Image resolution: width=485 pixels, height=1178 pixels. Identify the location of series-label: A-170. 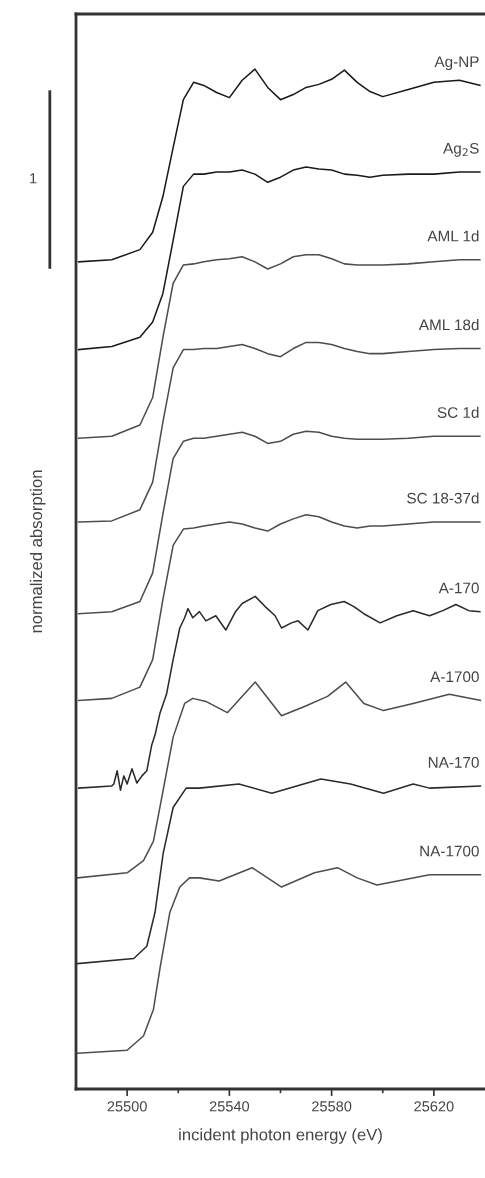
(458, 588).